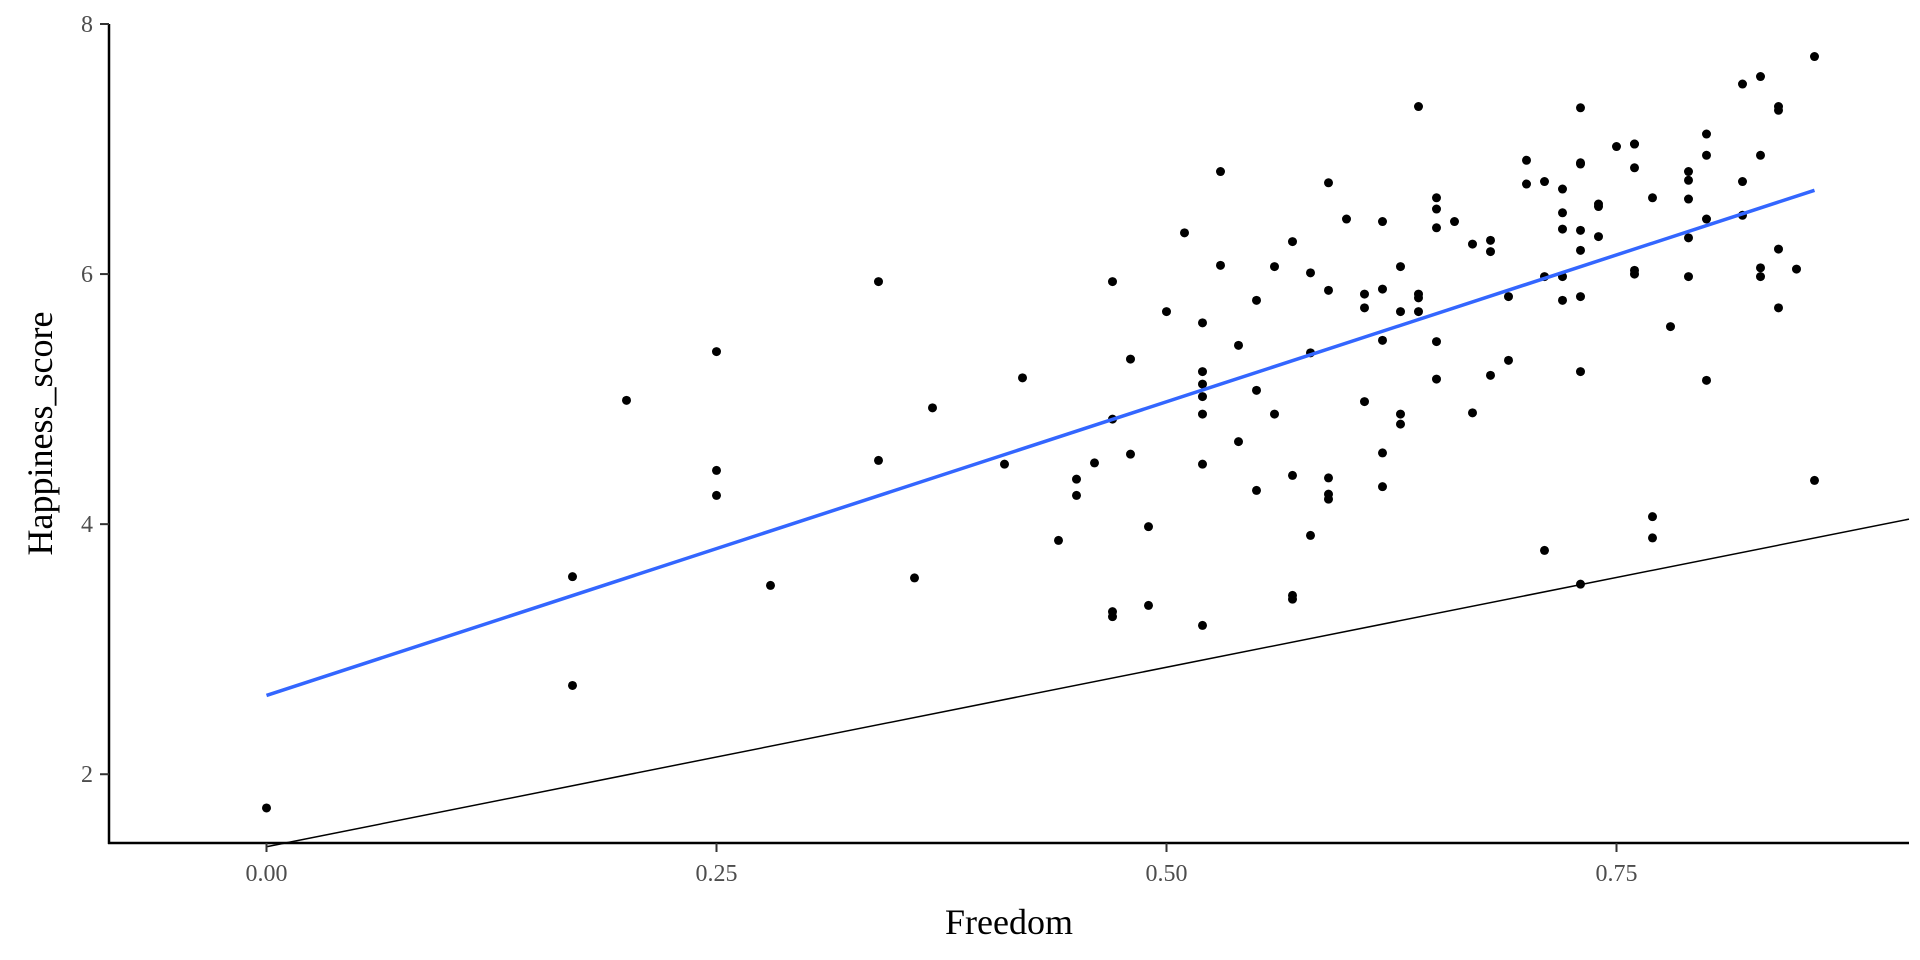  I want to click on x-tick-label: 0.00, so click(267, 874).